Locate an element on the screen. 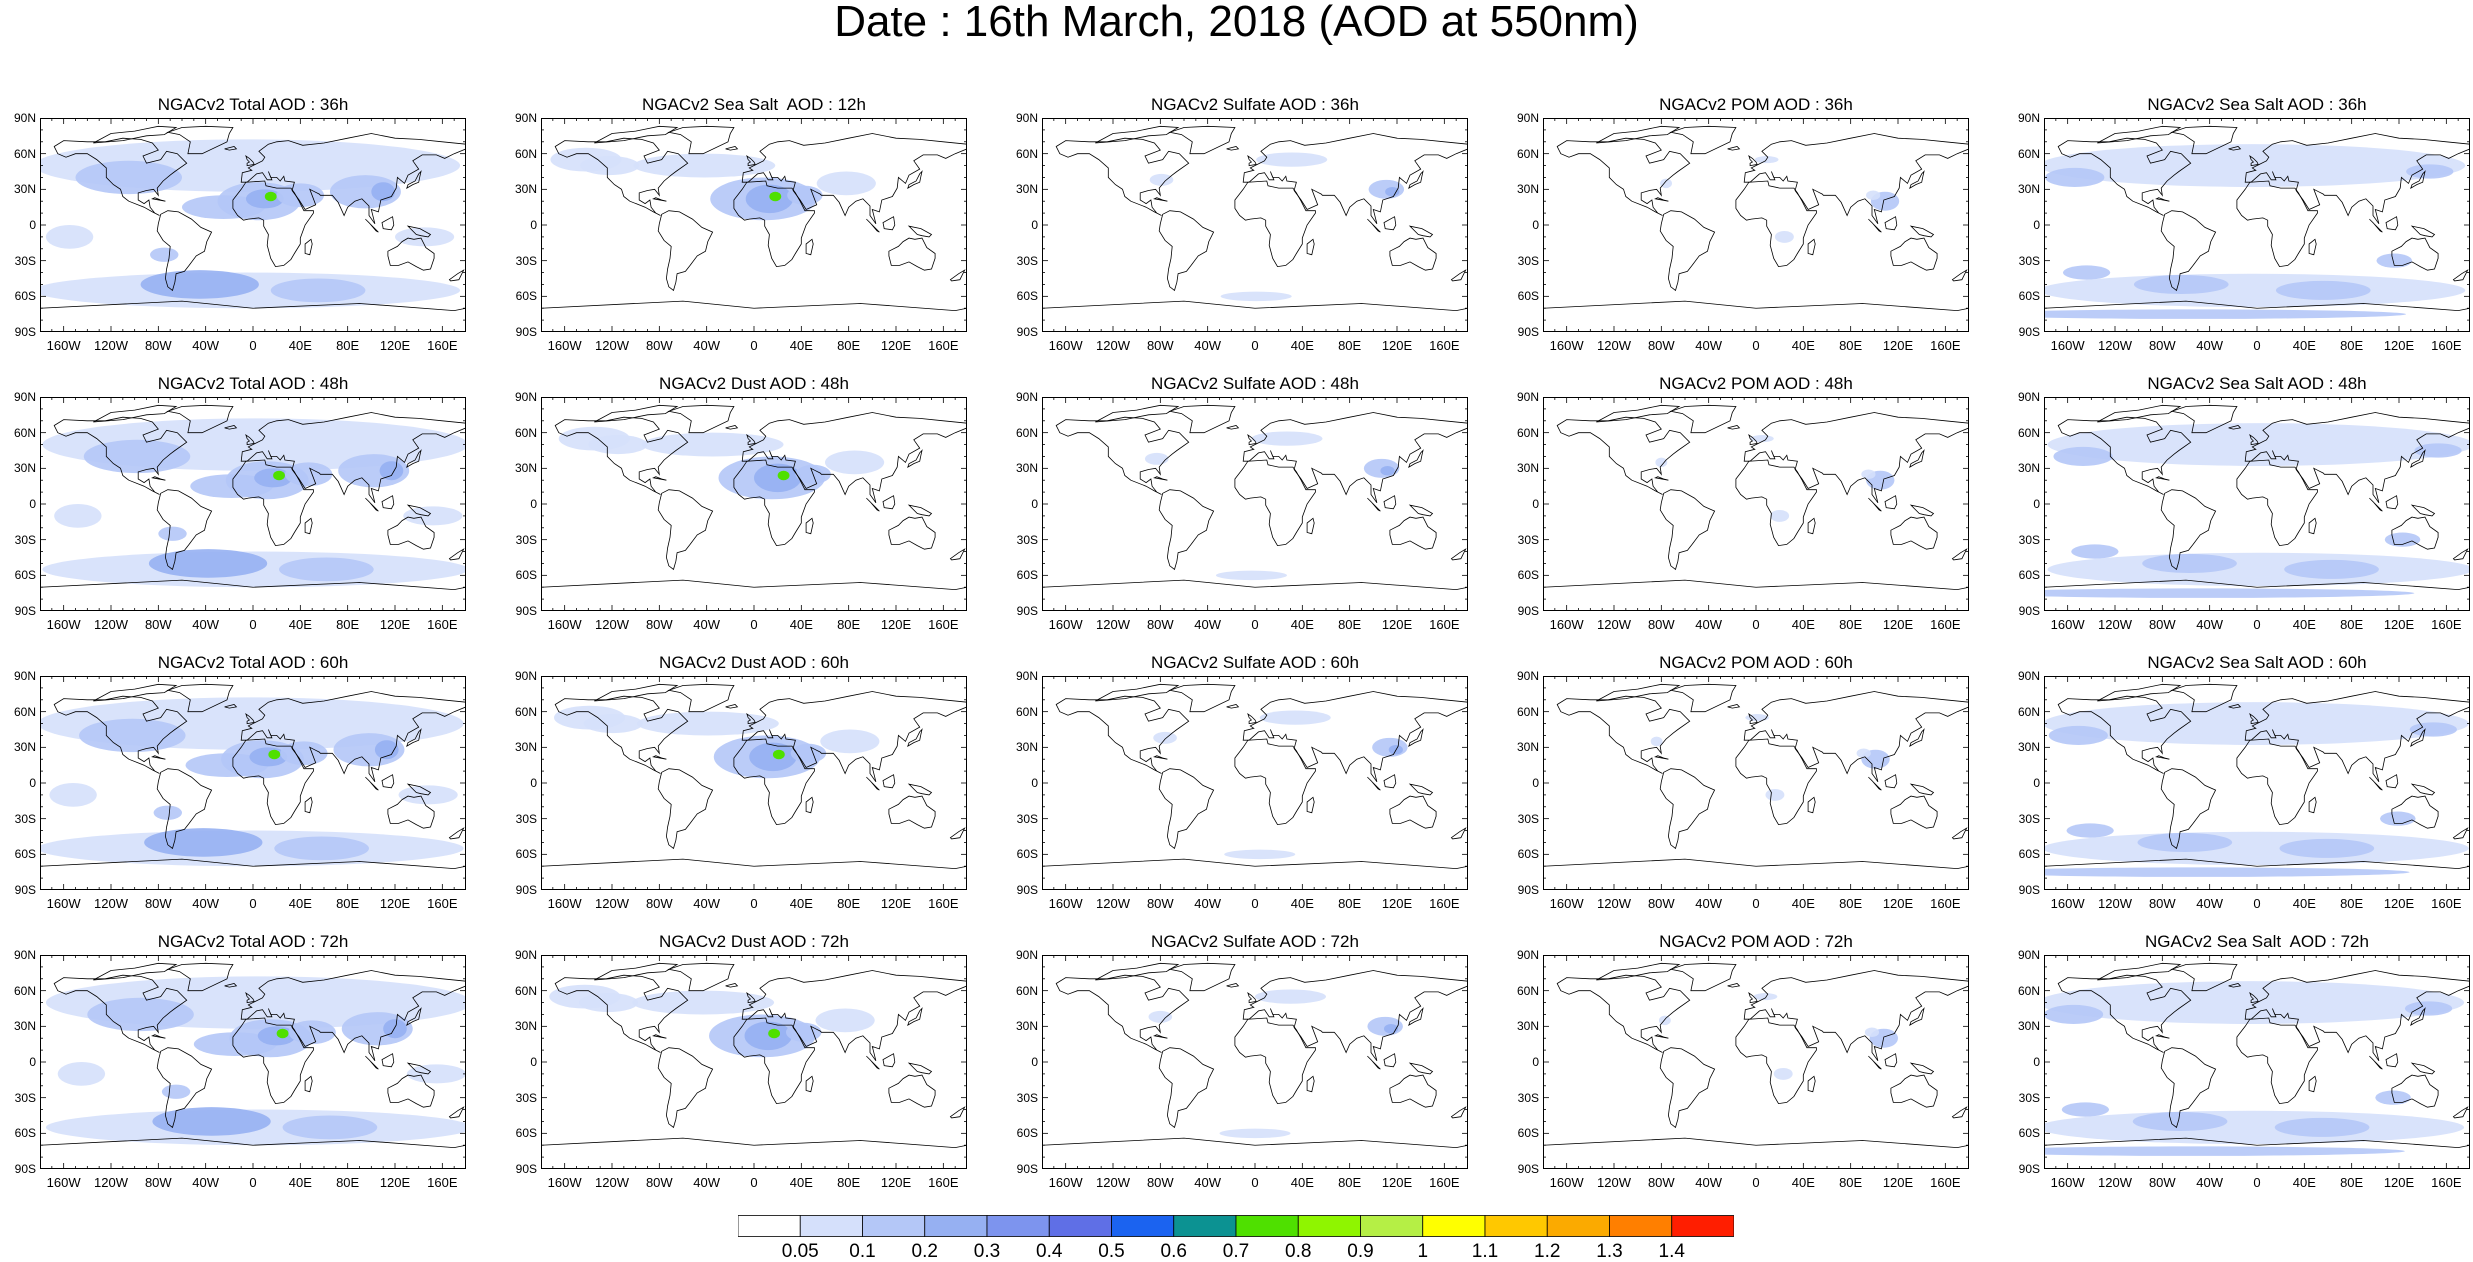 The image size is (2473, 1262). colorbar-tick-label: 0.1 is located at coordinates (862, 1251).